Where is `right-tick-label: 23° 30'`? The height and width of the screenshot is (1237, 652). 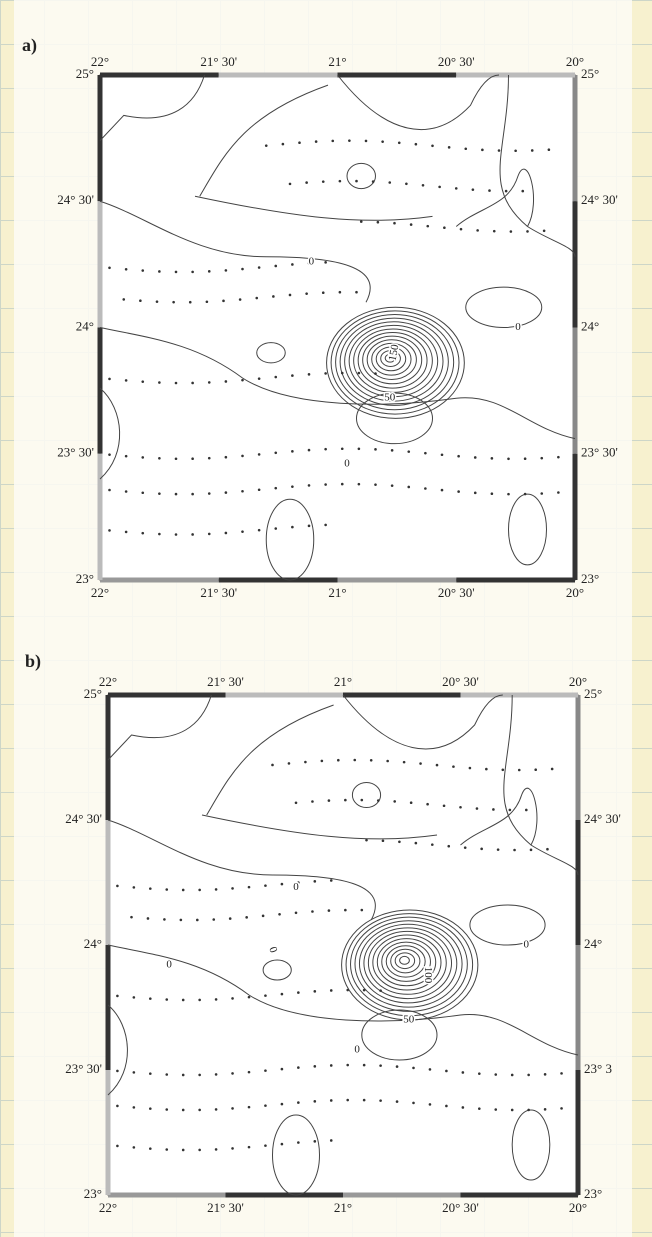
right-tick-label: 23° 30' is located at coordinates (599, 452).